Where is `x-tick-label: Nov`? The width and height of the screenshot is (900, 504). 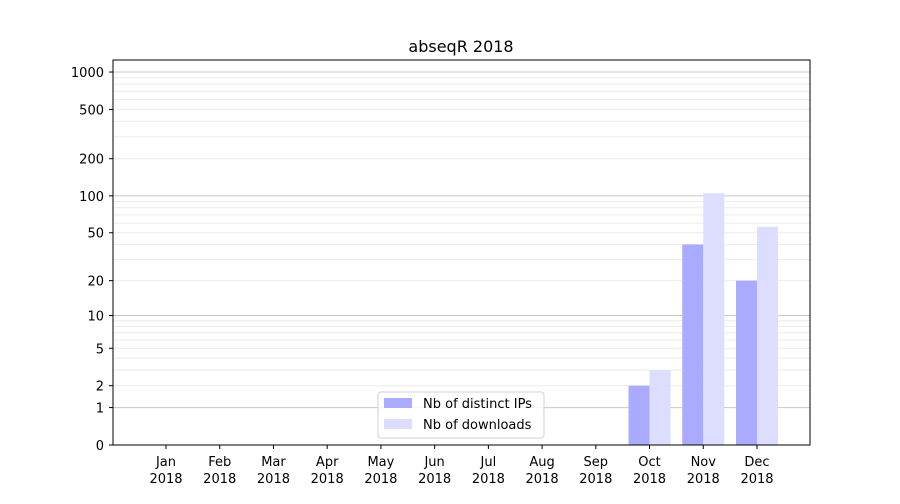
x-tick-label: Nov is located at coordinates (704, 462).